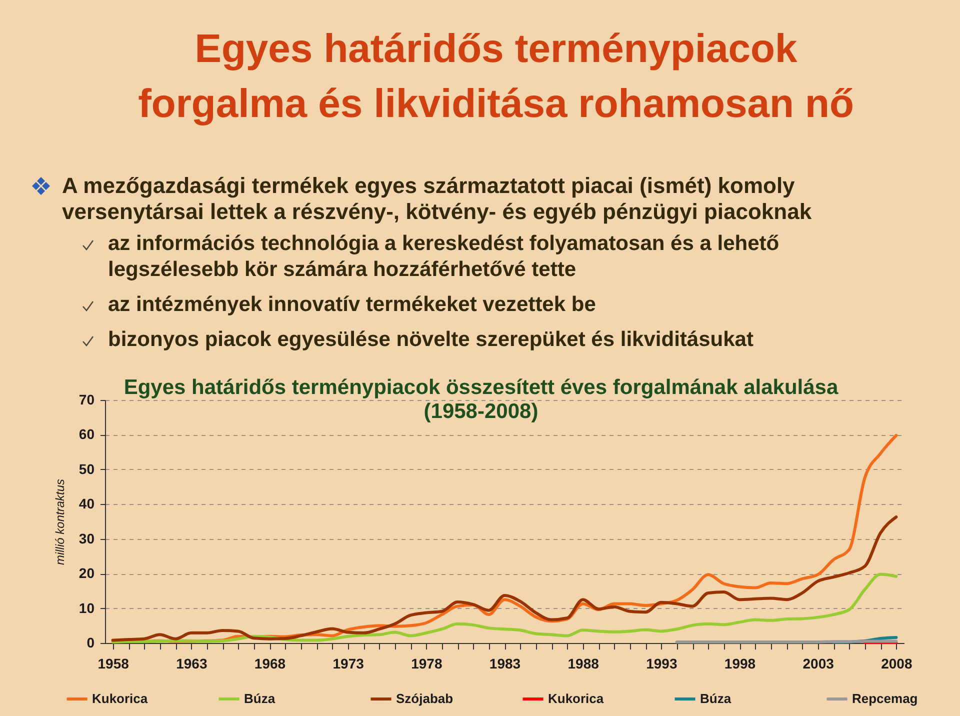  What do you see at coordinates (896, 664) in the screenshot?
I see `x-tick-label: 2008` at bounding box center [896, 664].